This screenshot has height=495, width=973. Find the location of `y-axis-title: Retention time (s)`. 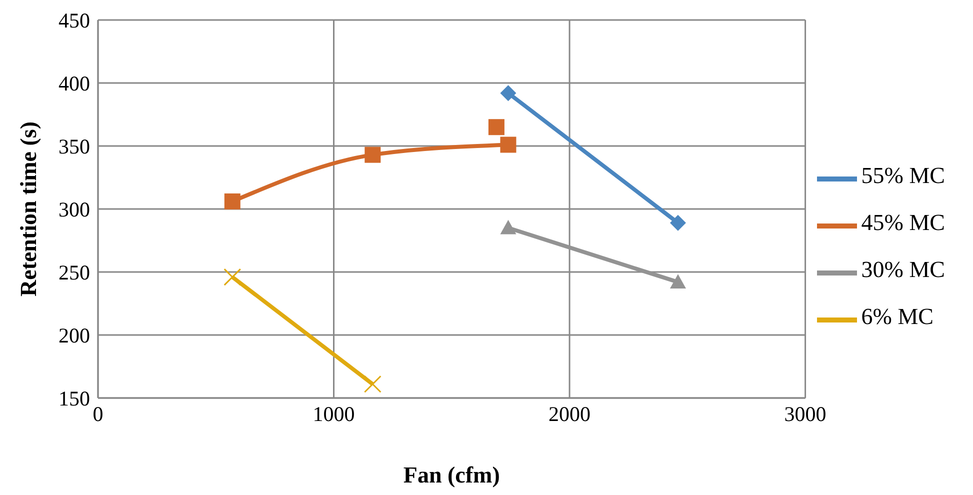

y-axis-title: Retention time (s) is located at coordinates (29, 209).